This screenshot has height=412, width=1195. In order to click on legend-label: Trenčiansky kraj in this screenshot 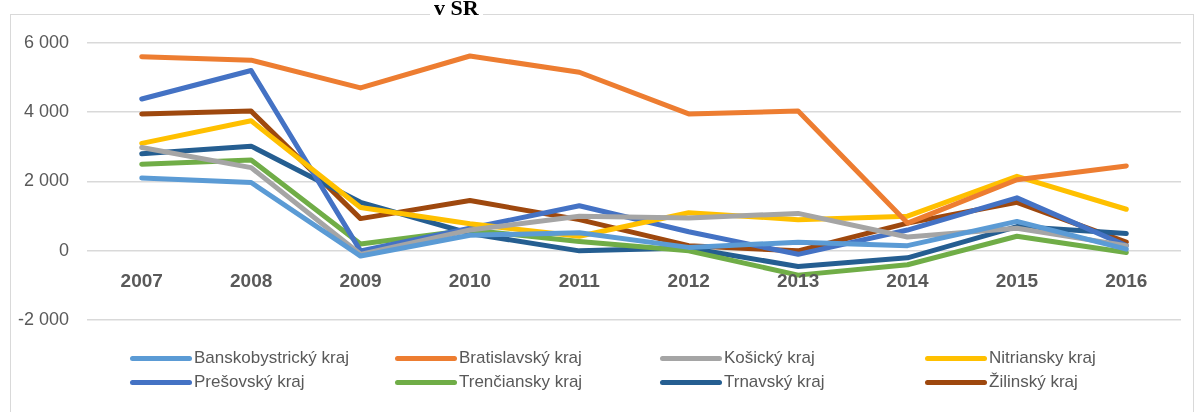, I will do `click(521, 382)`.